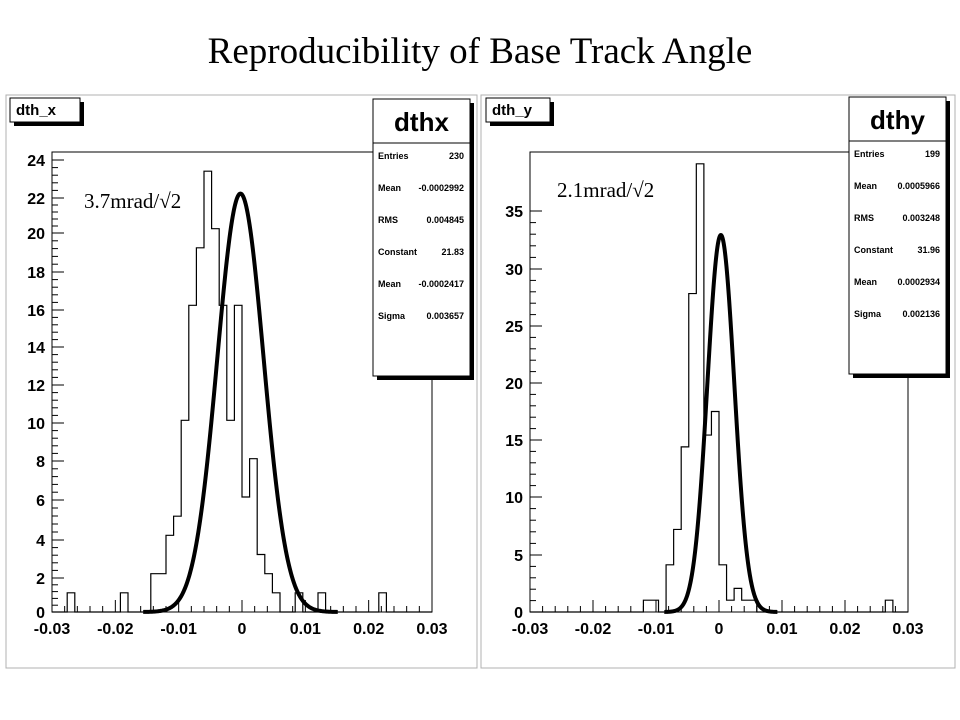 This screenshot has height=720, width=960. Describe the element at coordinates (514, 327) in the screenshot. I see `y-tick-label: 25` at that location.